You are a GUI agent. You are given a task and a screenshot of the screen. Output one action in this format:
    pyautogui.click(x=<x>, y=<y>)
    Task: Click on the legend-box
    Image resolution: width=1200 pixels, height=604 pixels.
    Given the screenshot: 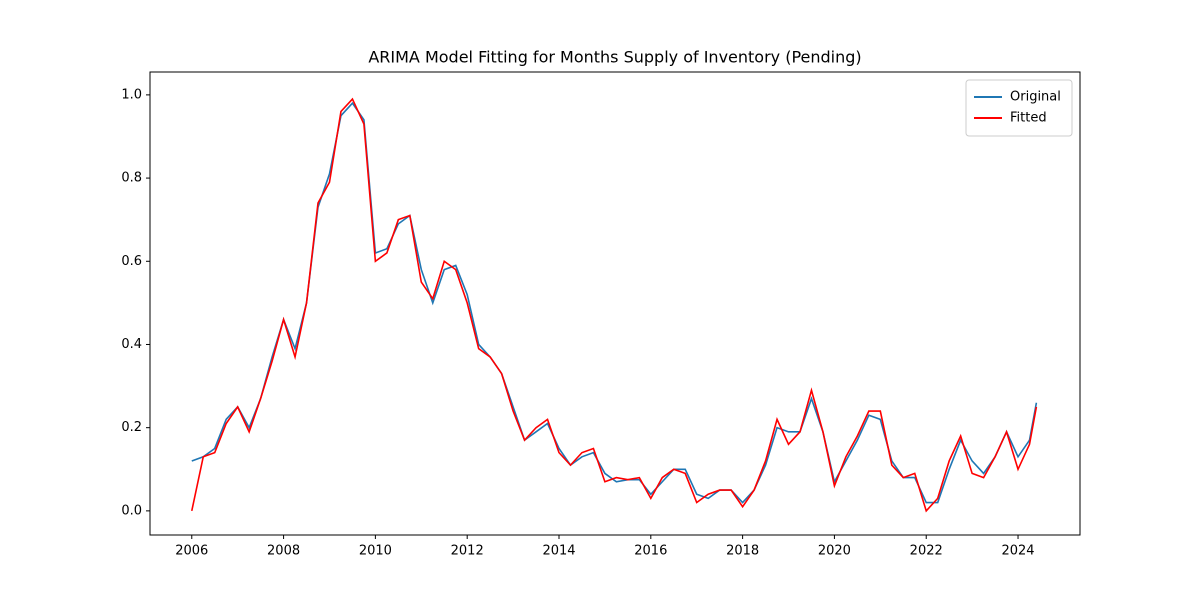 What is the action you would take?
    pyautogui.click(x=1019, y=108)
    